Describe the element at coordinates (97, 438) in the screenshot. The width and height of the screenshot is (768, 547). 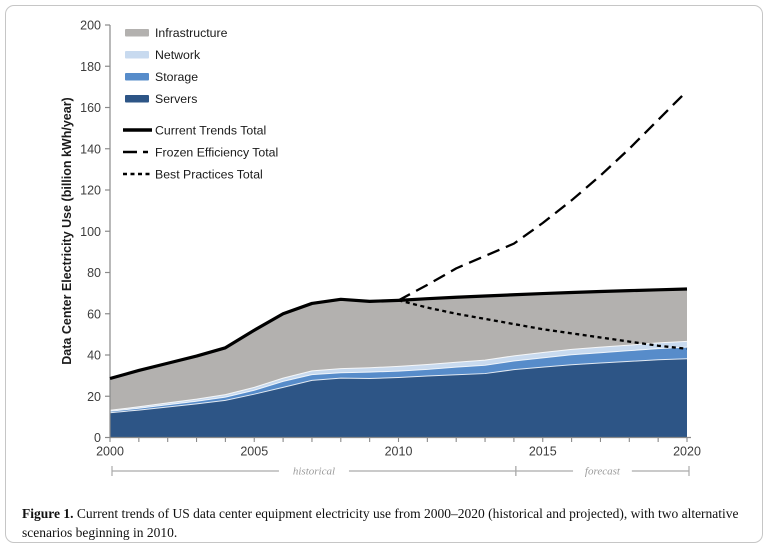
I see `y-tick-label: 0` at that location.